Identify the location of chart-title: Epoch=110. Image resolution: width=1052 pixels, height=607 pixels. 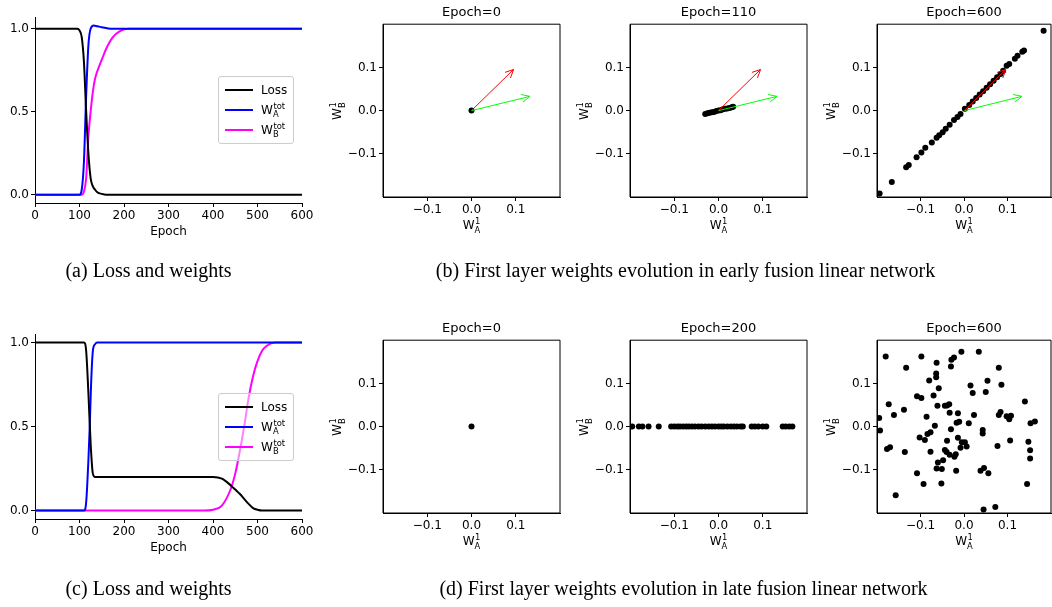
(718, 12).